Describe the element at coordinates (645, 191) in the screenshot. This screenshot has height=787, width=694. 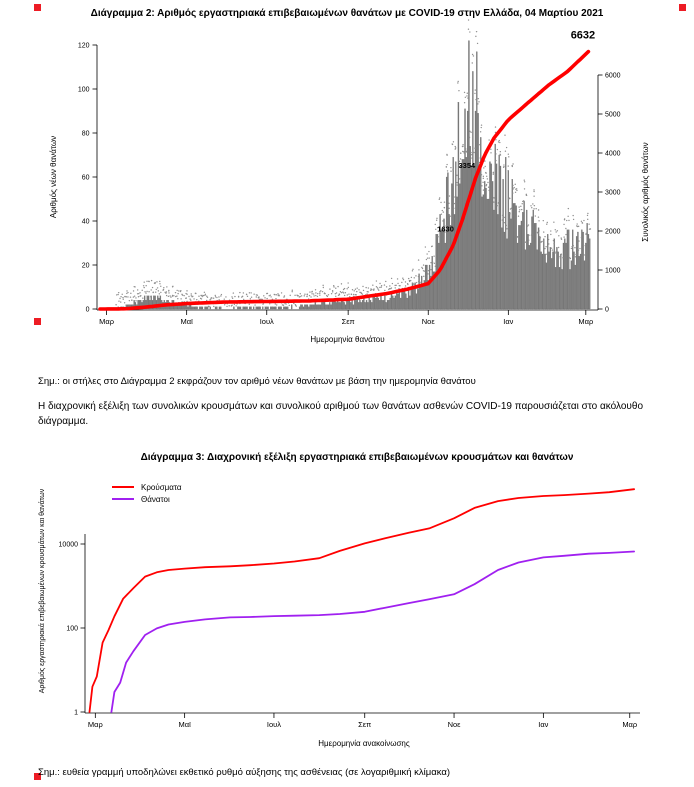
I see `figure2-ylabel-right: Συνολικός αριθμός θανάτων` at that location.